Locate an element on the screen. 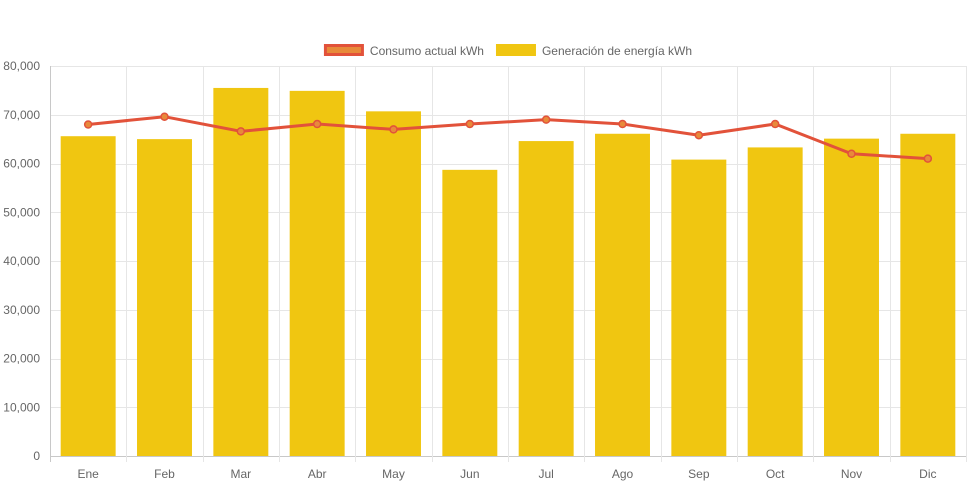 The width and height of the screenshot is (971, 490). point-oct is located at coordinates (775, 124).